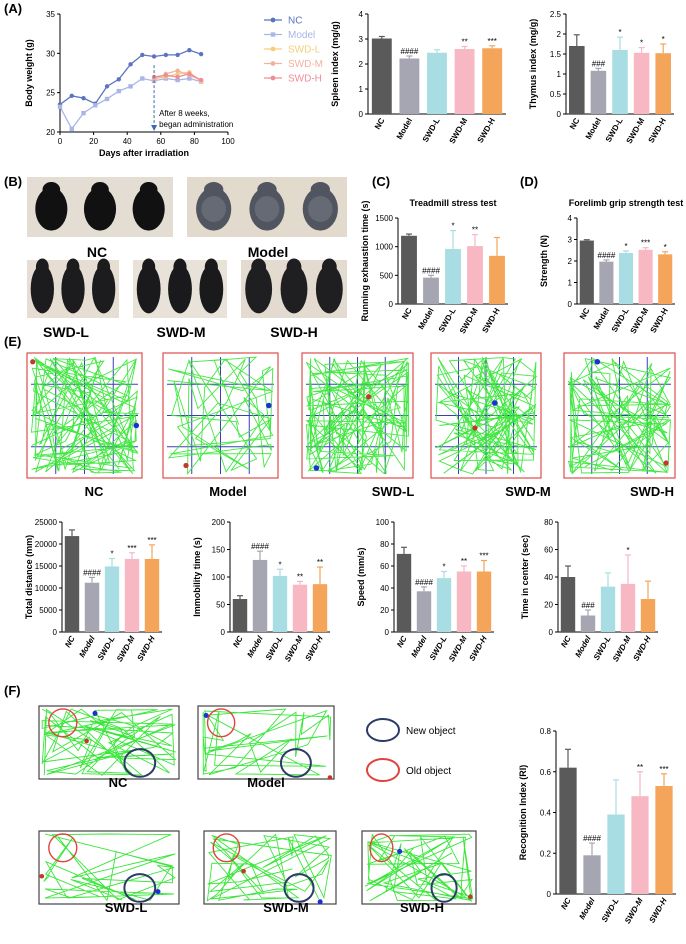 This screenshot has width=686, height=944. Describe the element at coordinates (29, 73) in the screenshot. I see `y-axis-label: Body weight (g)` at that location.